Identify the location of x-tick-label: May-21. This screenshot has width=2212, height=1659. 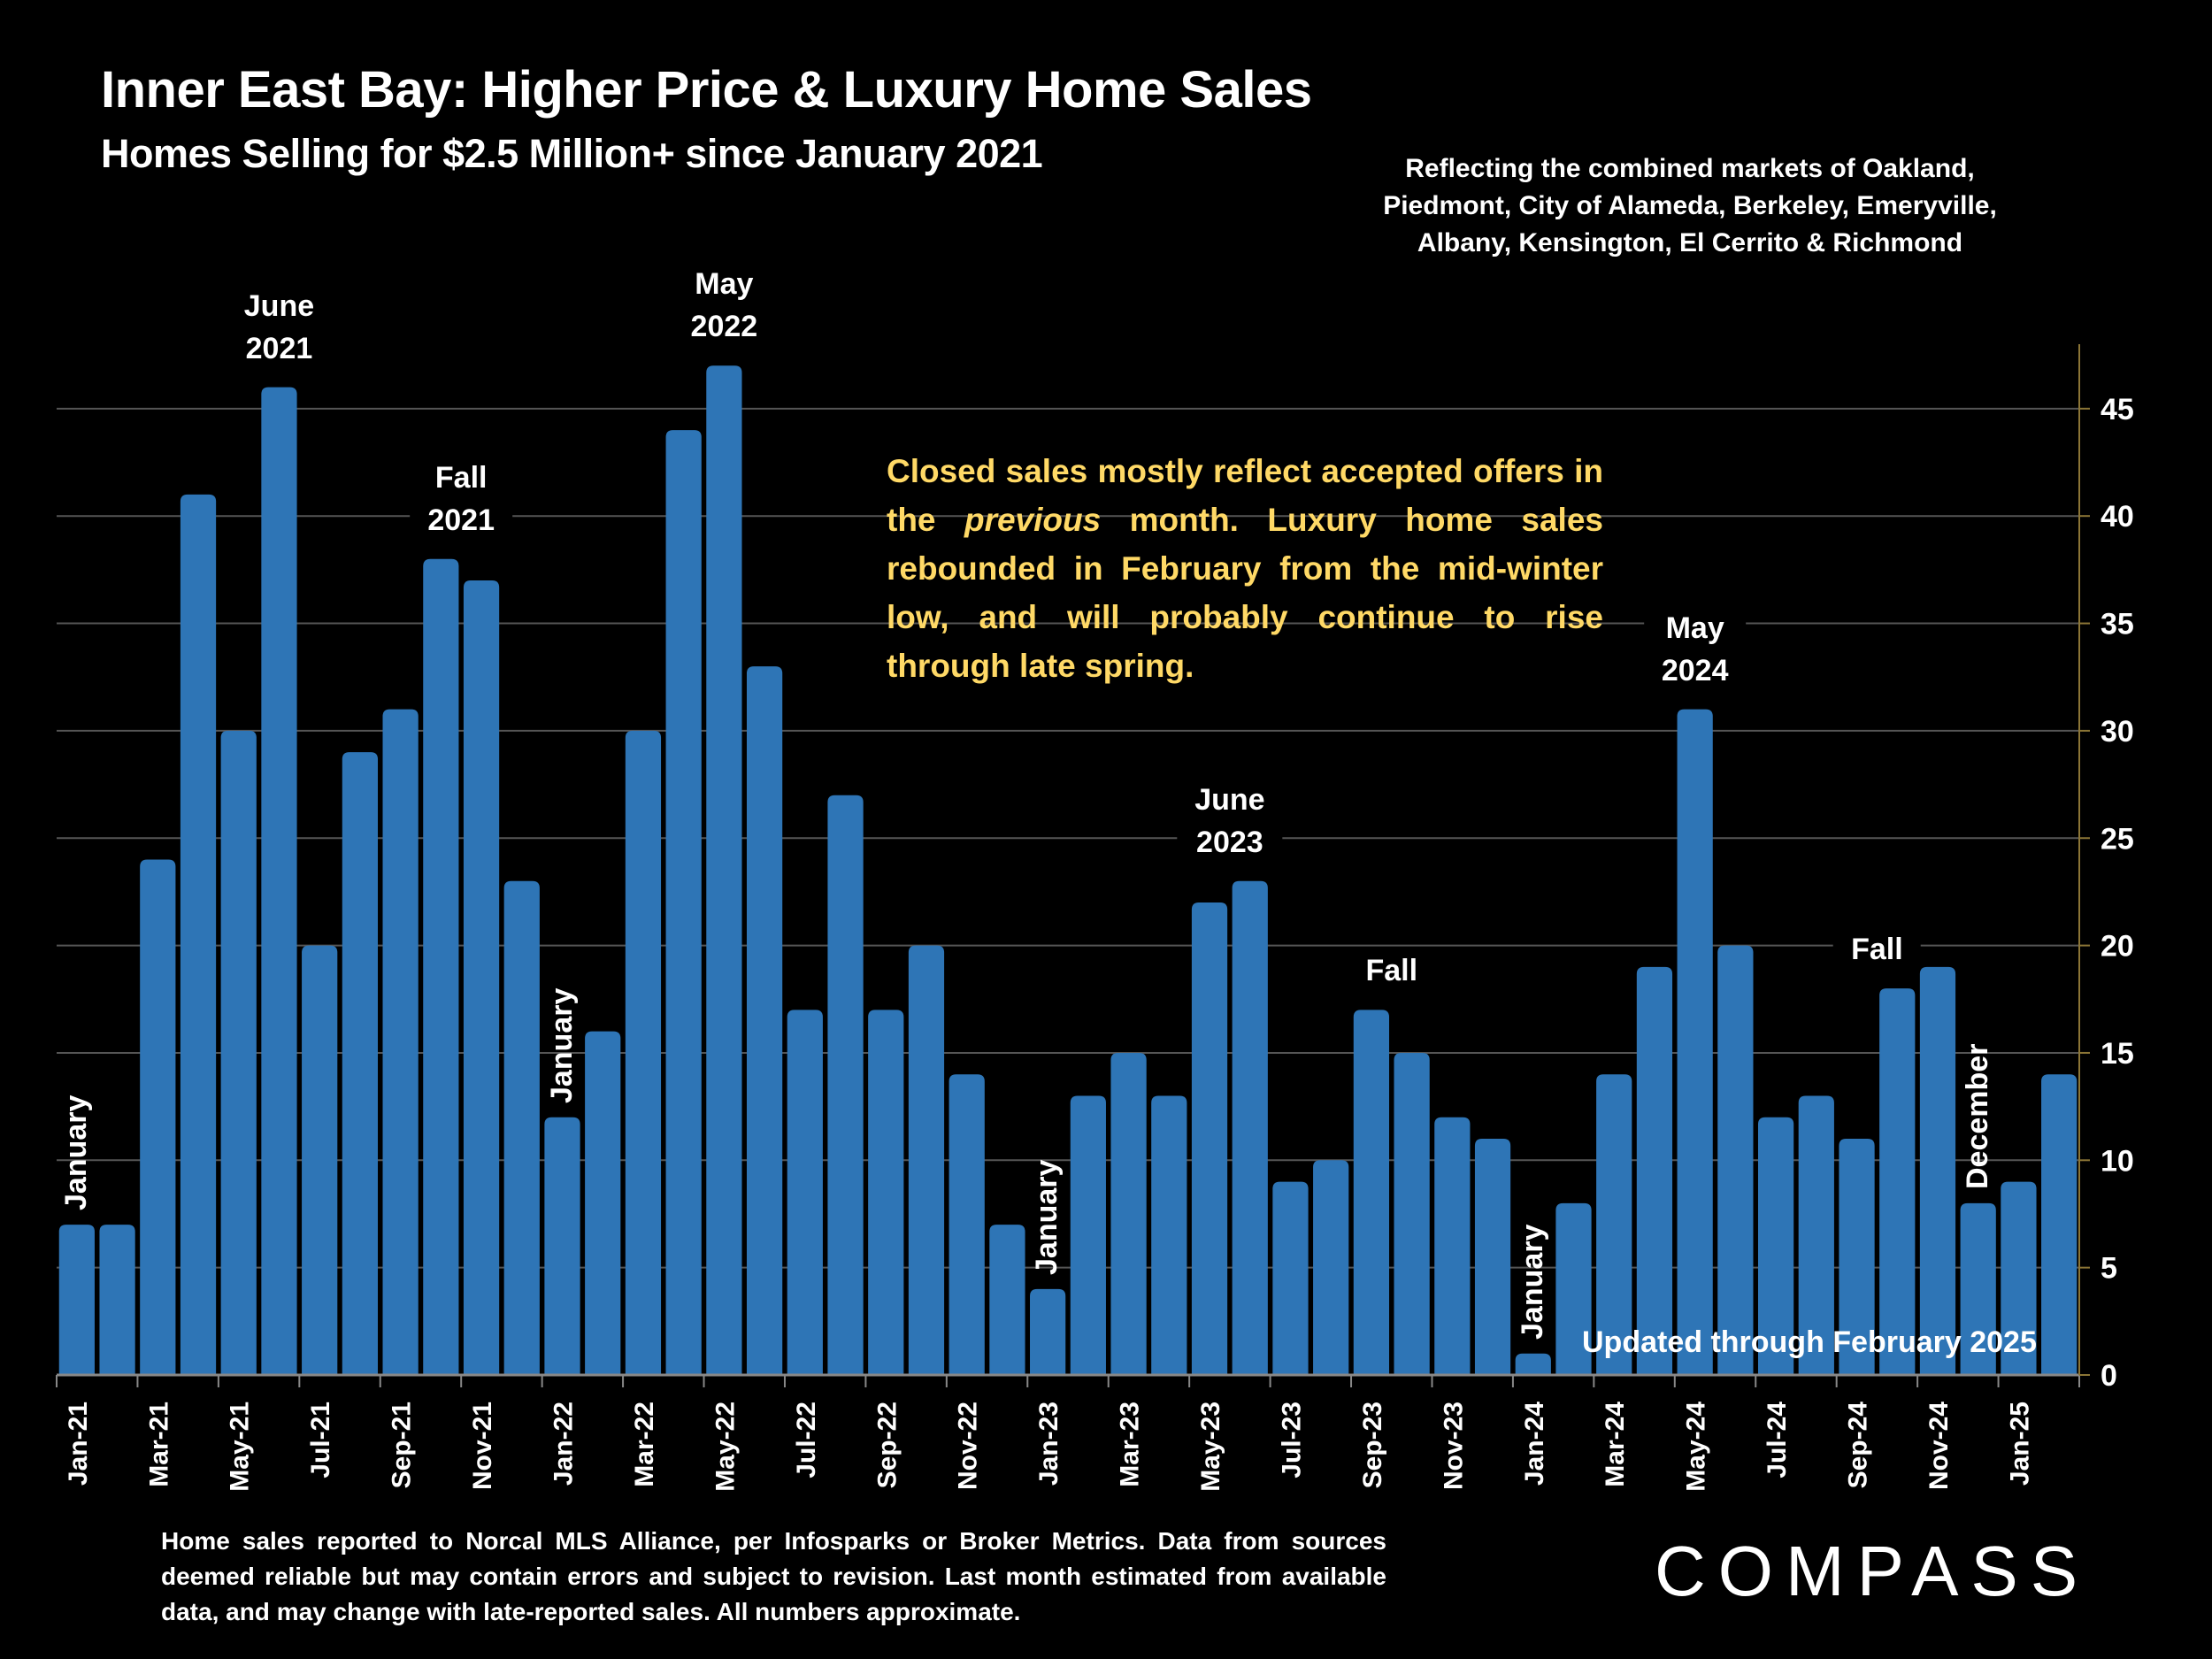
(240, 1447).